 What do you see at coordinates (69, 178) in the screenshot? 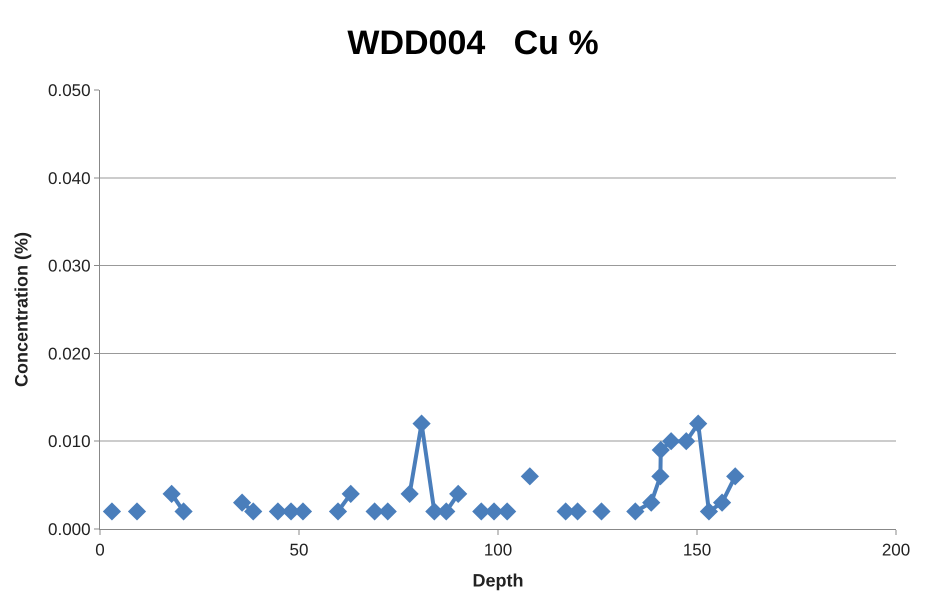
I see `y-tick-label: 0.040` at bounding box center [69, 178].